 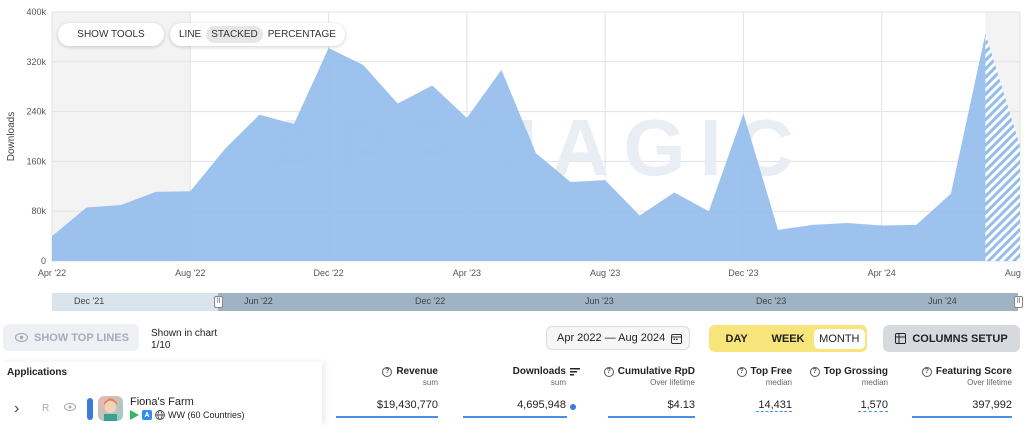 What do you see at coordinates (942, 301) in the screenshot?
I see `brush-label: Jun '24` at bounding box center [942, 301].